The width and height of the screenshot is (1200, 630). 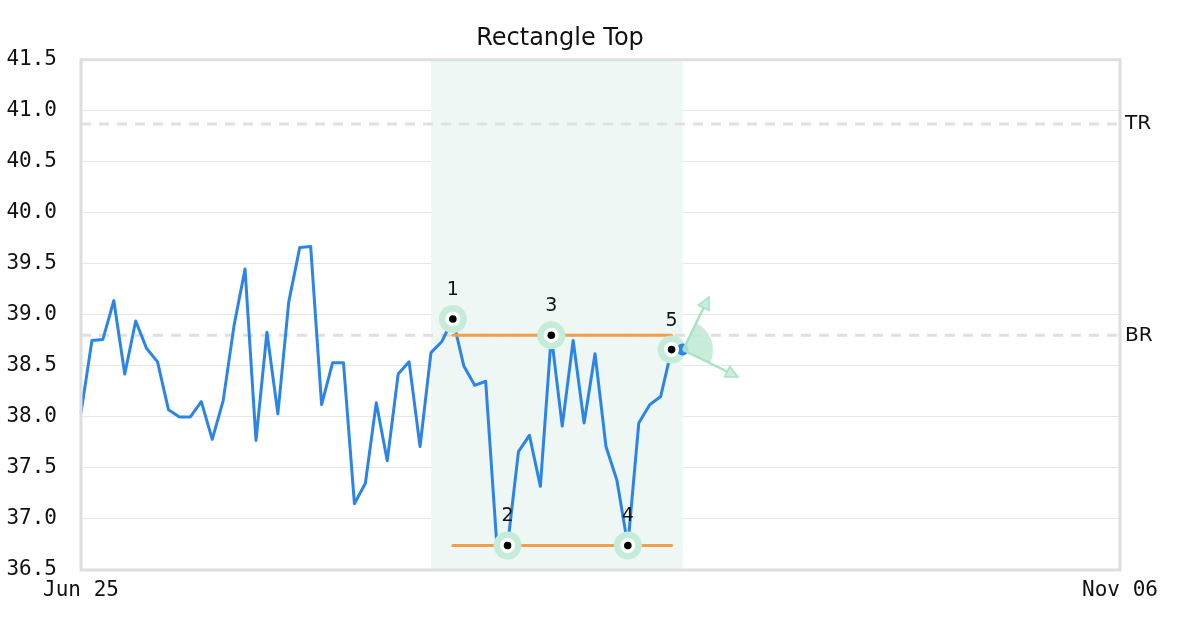 I want to click on y-tick-label: 40.0, so click(x=31, y=211).